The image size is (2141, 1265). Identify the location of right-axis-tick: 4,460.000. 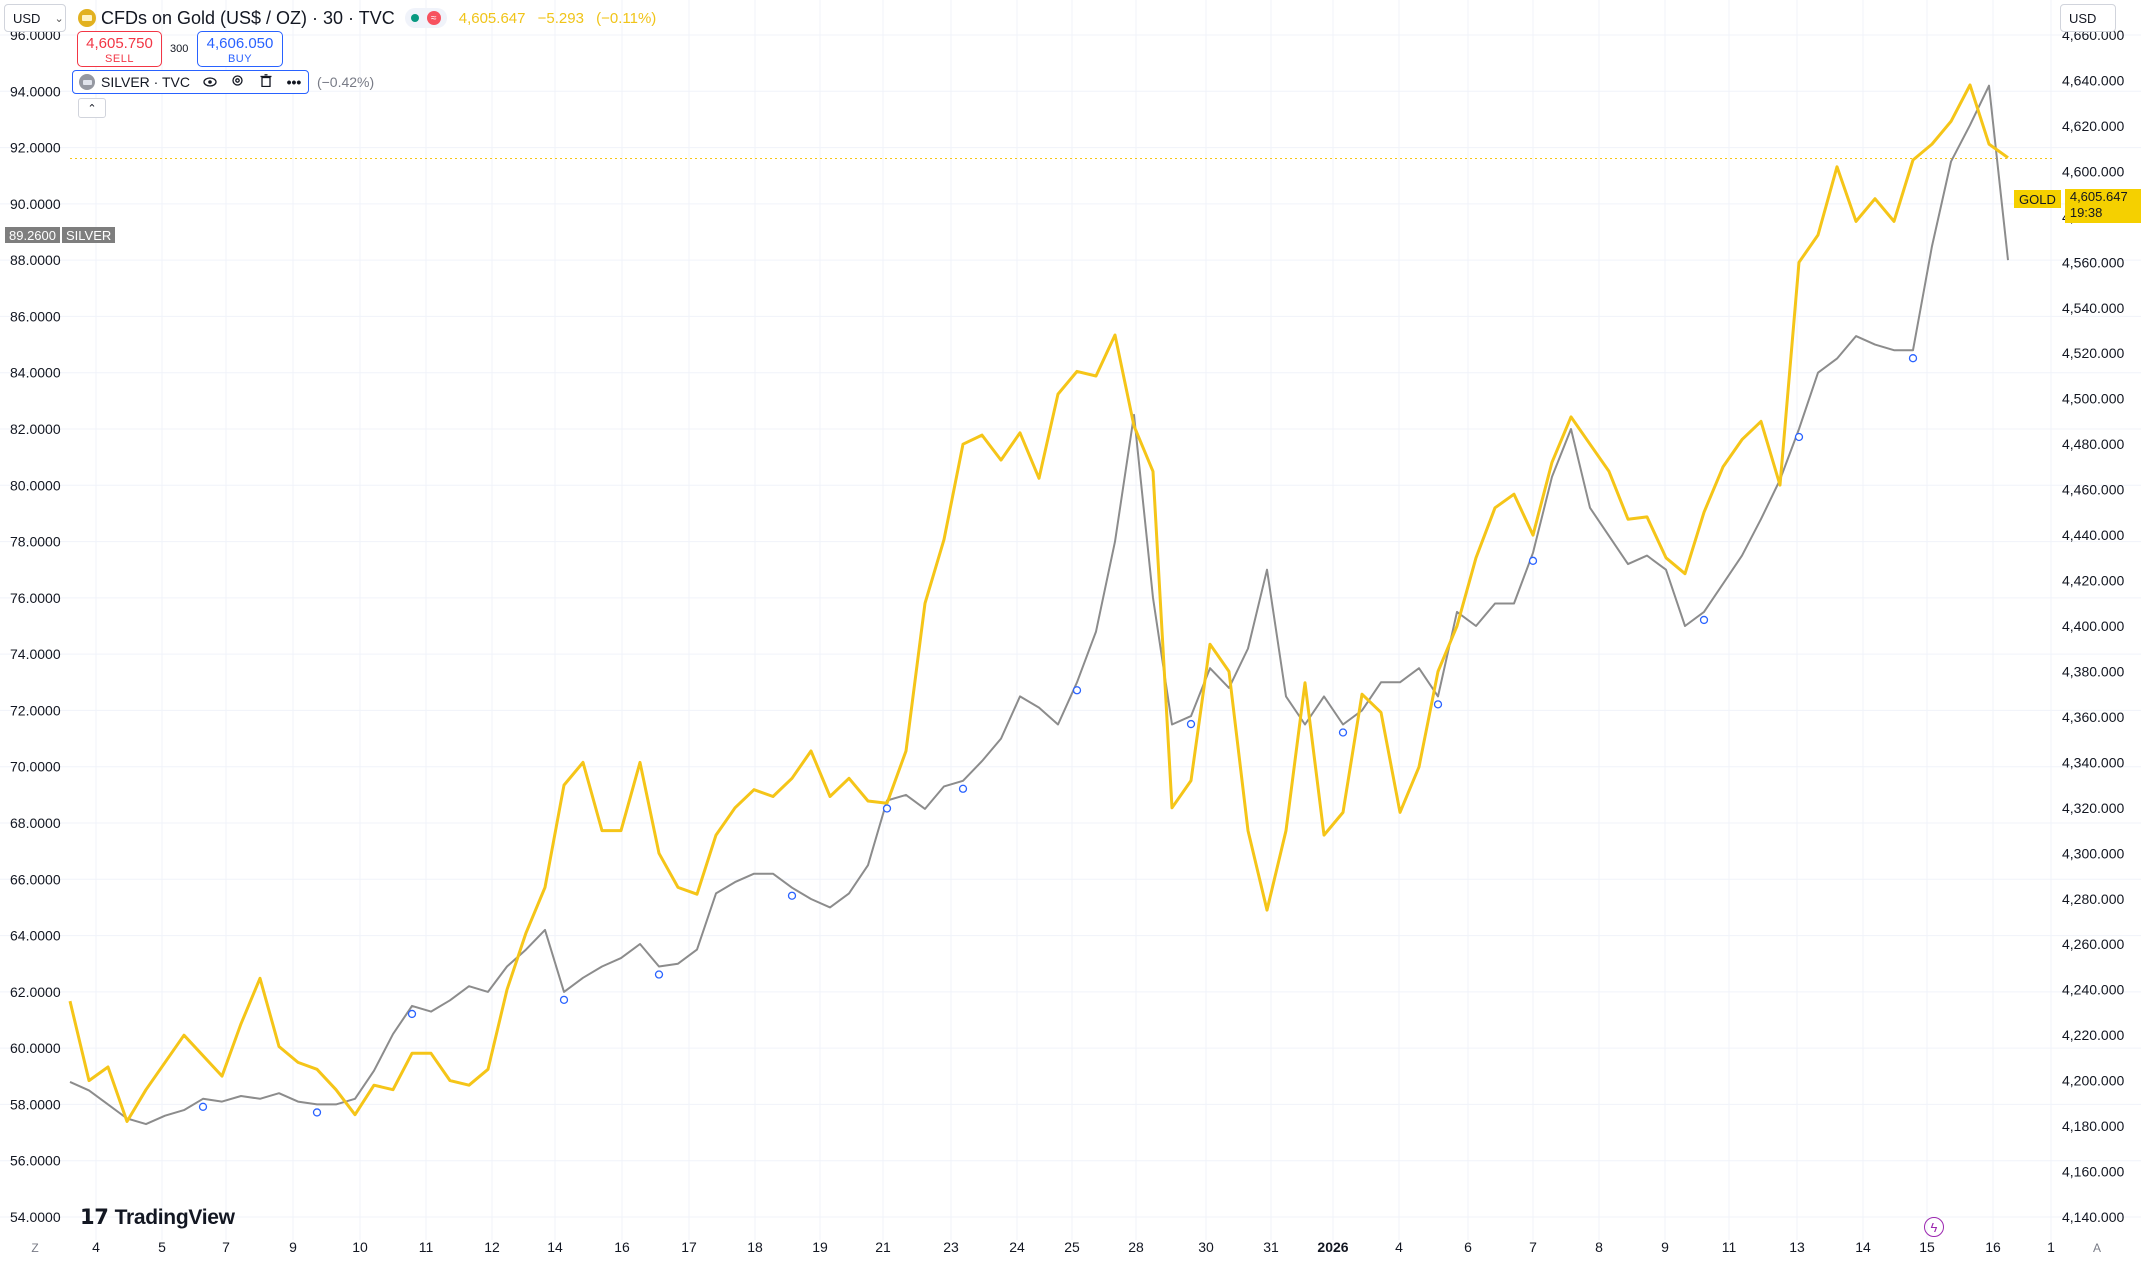
(2093, 490).